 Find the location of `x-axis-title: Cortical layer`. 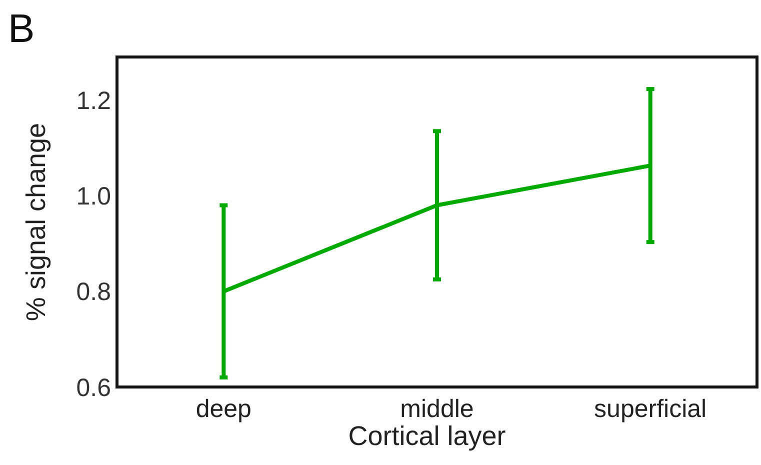

x-axis-title: Cortical layer is located at coordinates (427, 436).